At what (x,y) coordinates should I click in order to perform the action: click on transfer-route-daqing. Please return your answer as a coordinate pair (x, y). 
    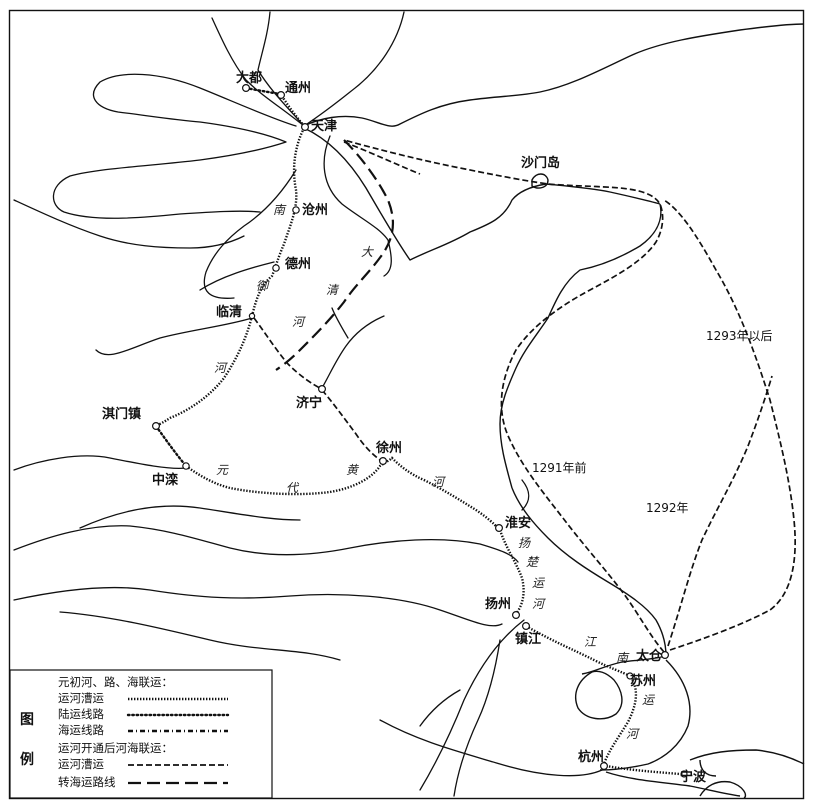
    Looking at the image, I should click on (334, 255).